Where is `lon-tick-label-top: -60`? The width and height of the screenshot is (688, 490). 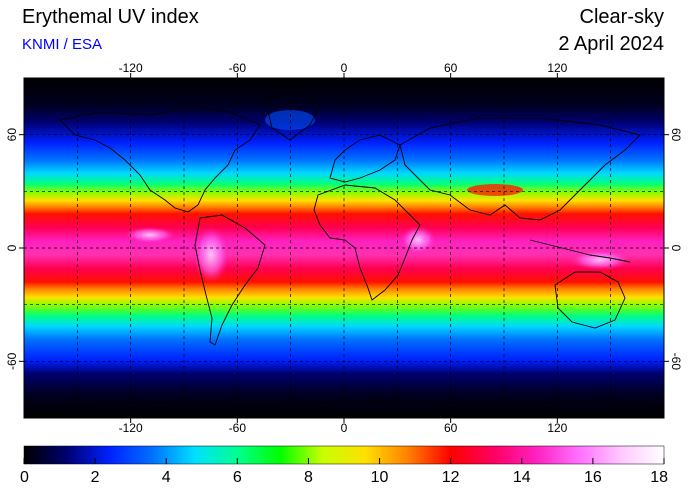
lon-tick-label-top: -60 is located at coordinates (238, 68).